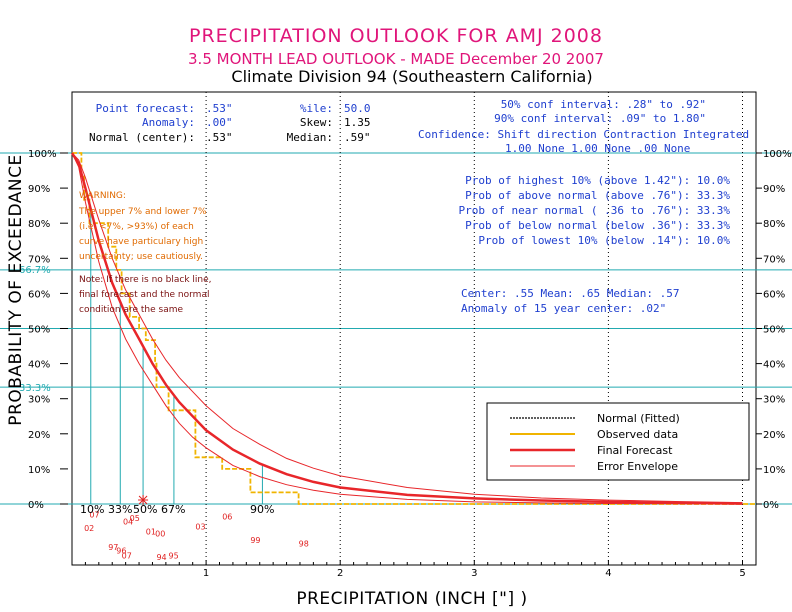 The height and width of the screenshot is (612, 792). What do you see at coordinates (597, 180) in the screenshot?
I see `prob-line-0: Prob of highest 10% (above 1.42"): 10.0%` at bounding box center [597, 180].